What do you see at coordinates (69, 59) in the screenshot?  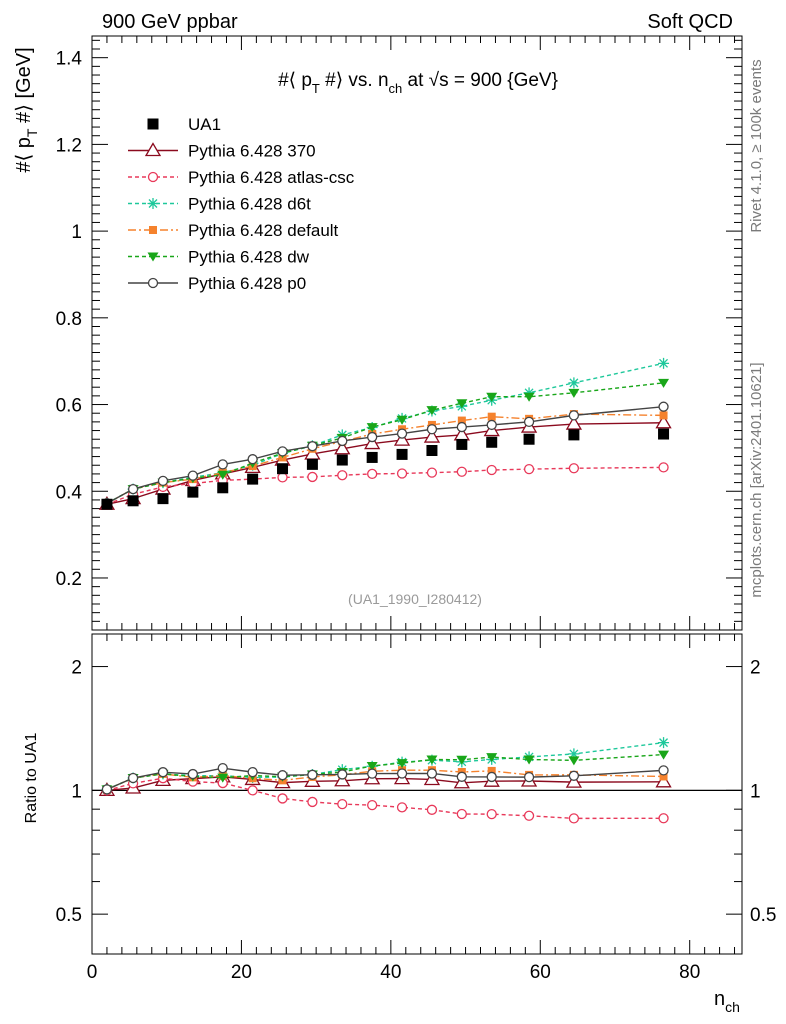 I see `y-tick-label: 1.4` at bounding box center [69, 59].